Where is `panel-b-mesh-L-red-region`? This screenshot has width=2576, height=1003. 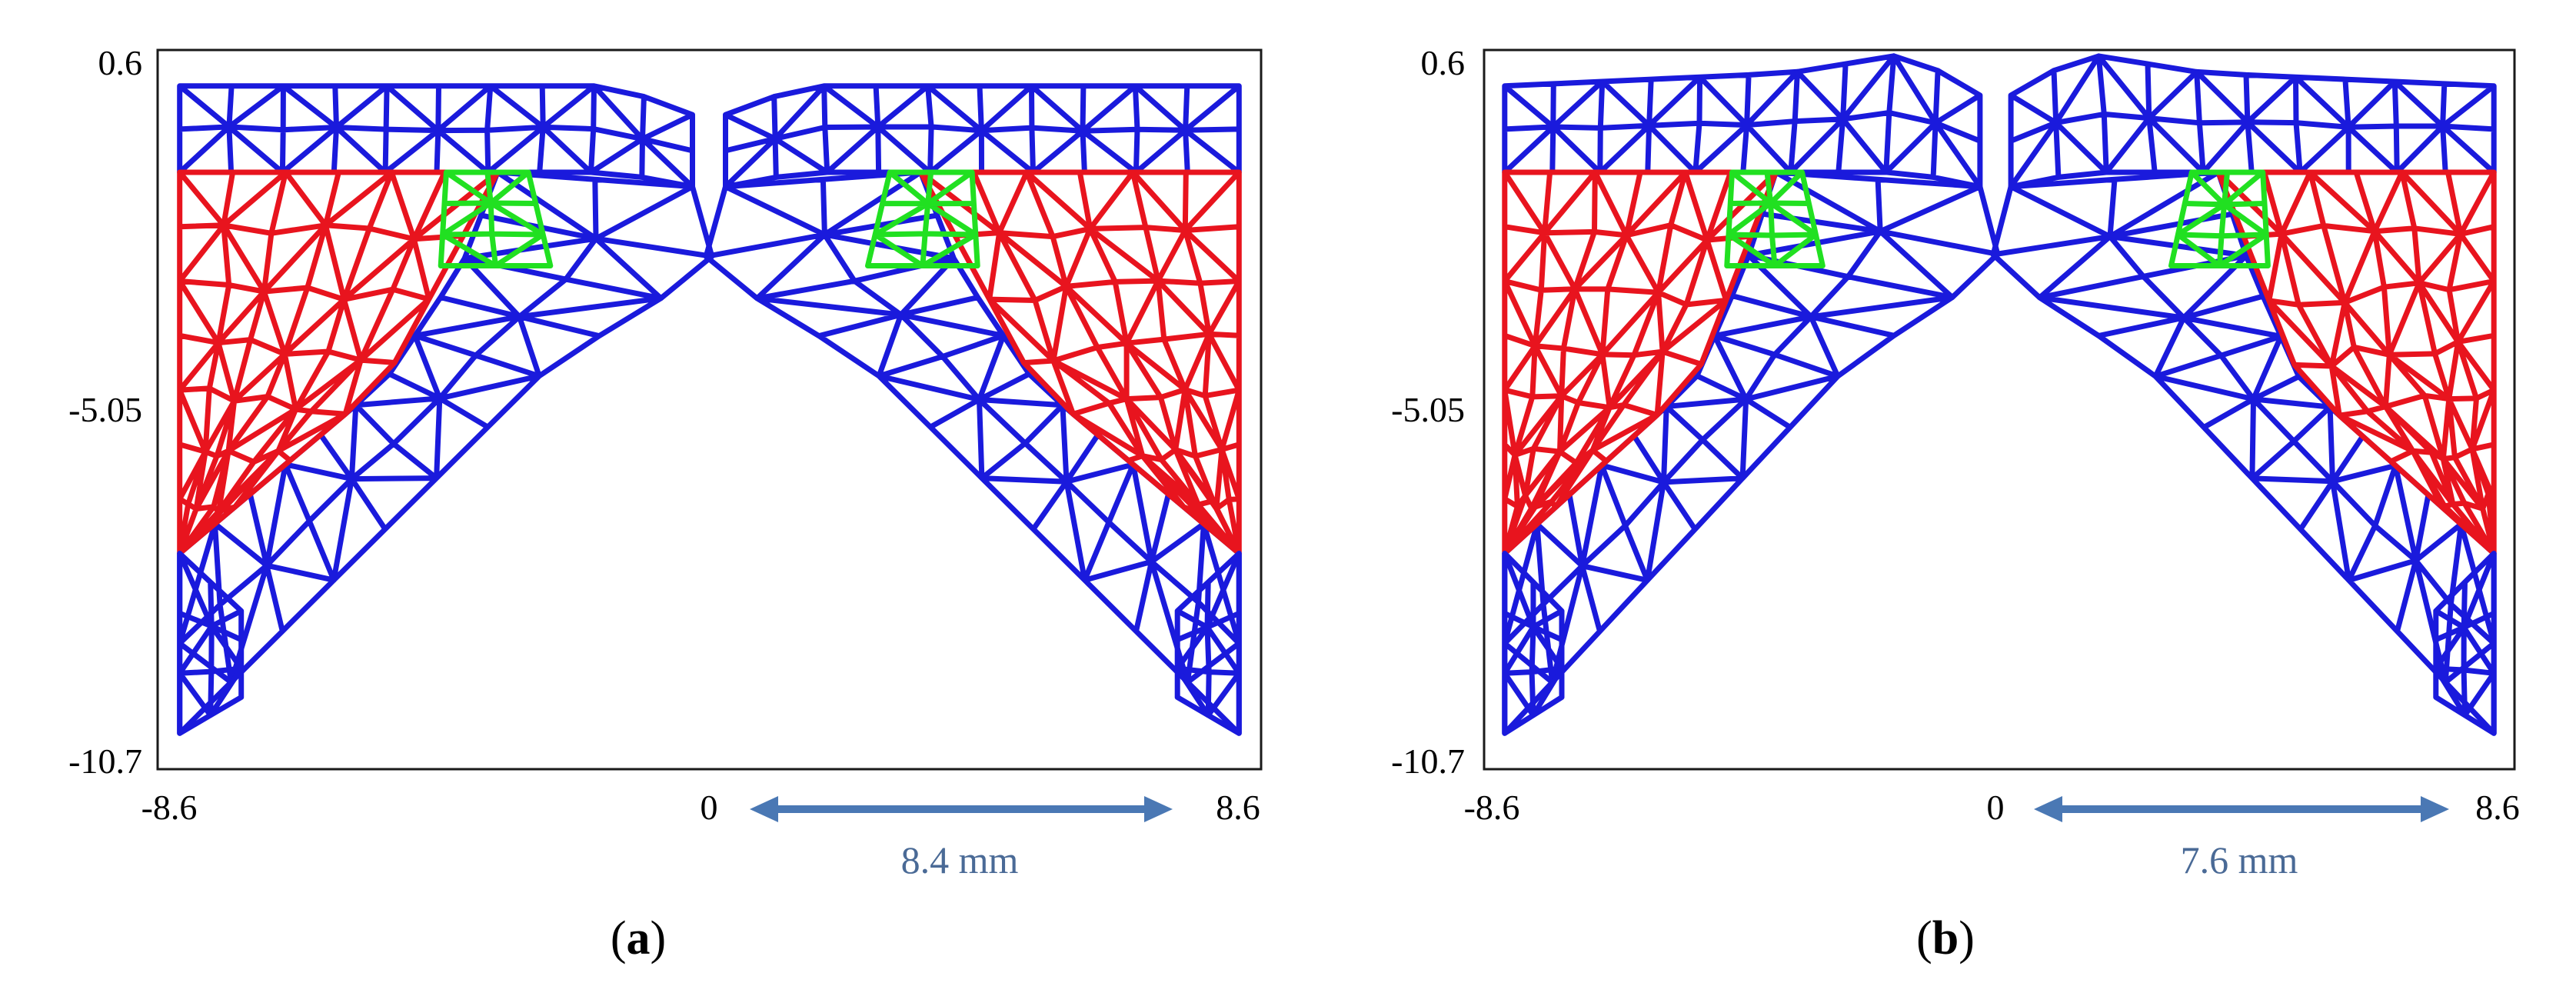 panel-b-mesh-L-red-region is located at coordinates (1640, 362).